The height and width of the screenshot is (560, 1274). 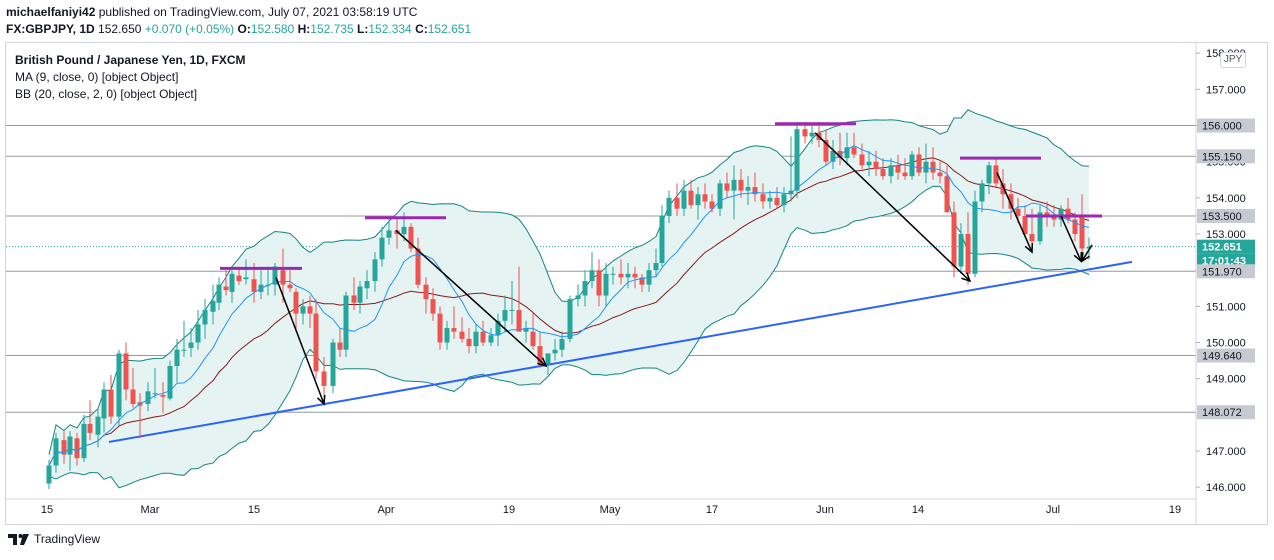 What do you see at coordinates (51, 12) in the screenshot?
I see `publisher-name: michaelfaniyi42` at bounding box center [51, 12].